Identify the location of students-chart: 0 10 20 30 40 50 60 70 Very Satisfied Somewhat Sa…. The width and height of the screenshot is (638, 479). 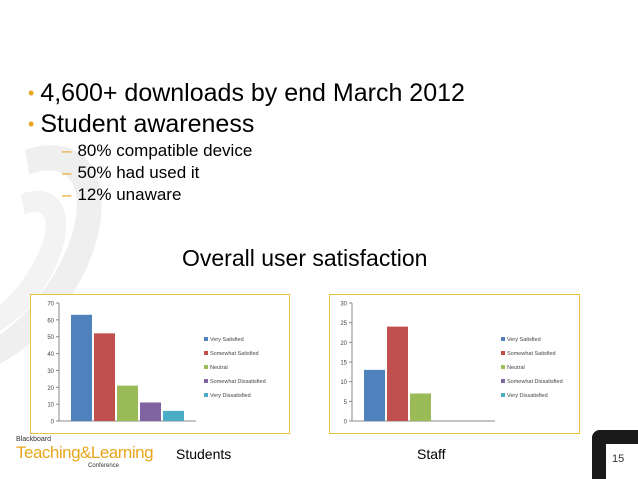
(160, 364).